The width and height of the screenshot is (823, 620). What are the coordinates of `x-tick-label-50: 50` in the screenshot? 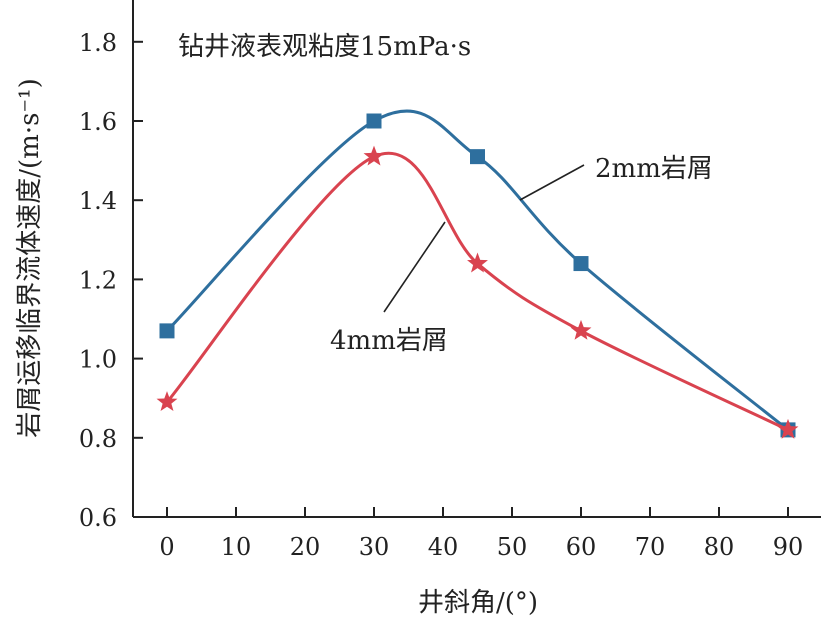 It's located at (512, 547).